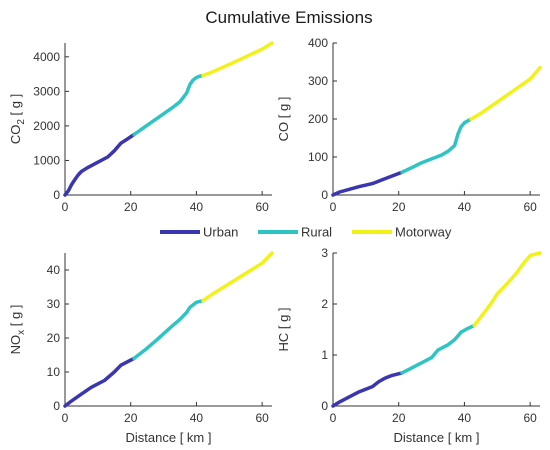  What do you see at coordinates (288, 17) in the screenshot?
I see `figure-title: Cumulative Emissions` at bounding box center [288, 17].